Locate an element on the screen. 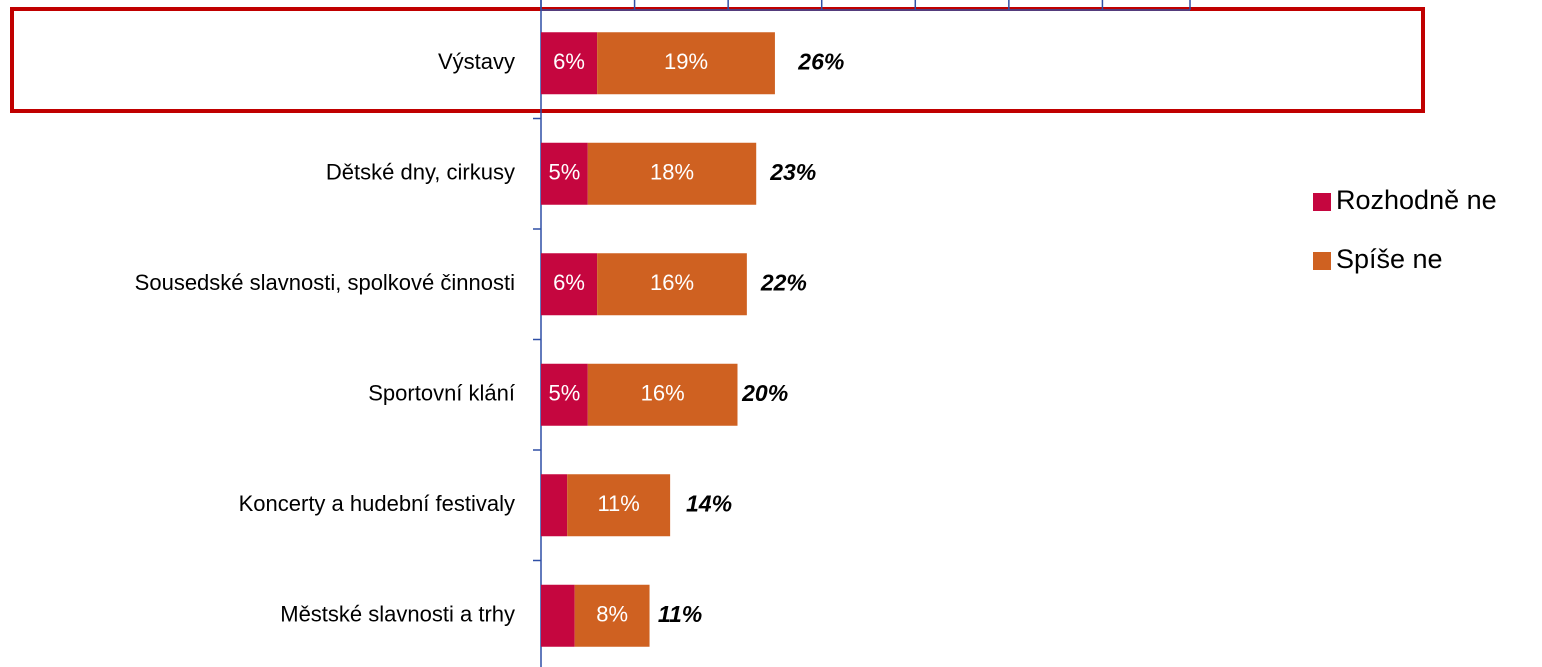 The image size is (1542, 667). category-label: Dětské dny, cirkusy is located at coordinates (420, 172).